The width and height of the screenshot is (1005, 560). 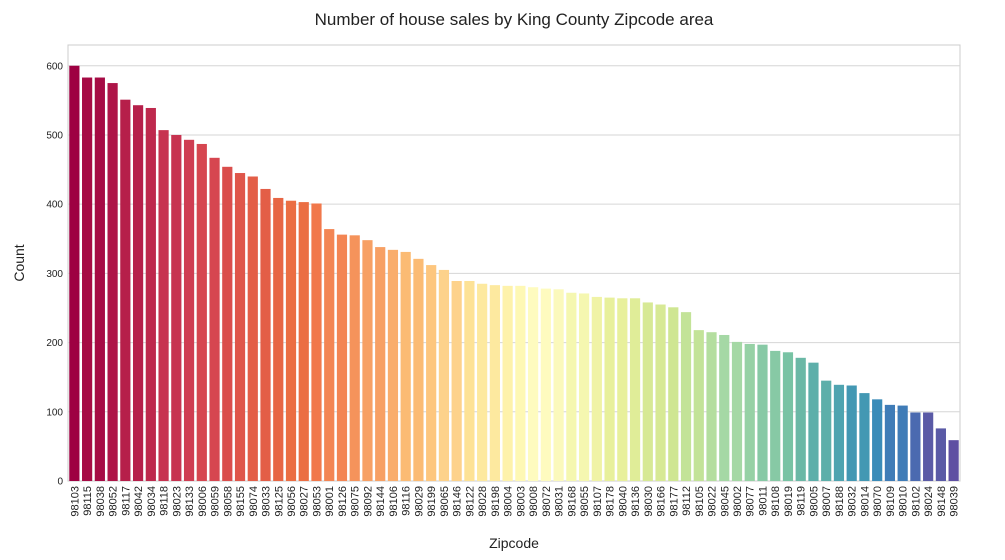 I want to click on x-tick-label: 98039, so click(x=955, y=501).